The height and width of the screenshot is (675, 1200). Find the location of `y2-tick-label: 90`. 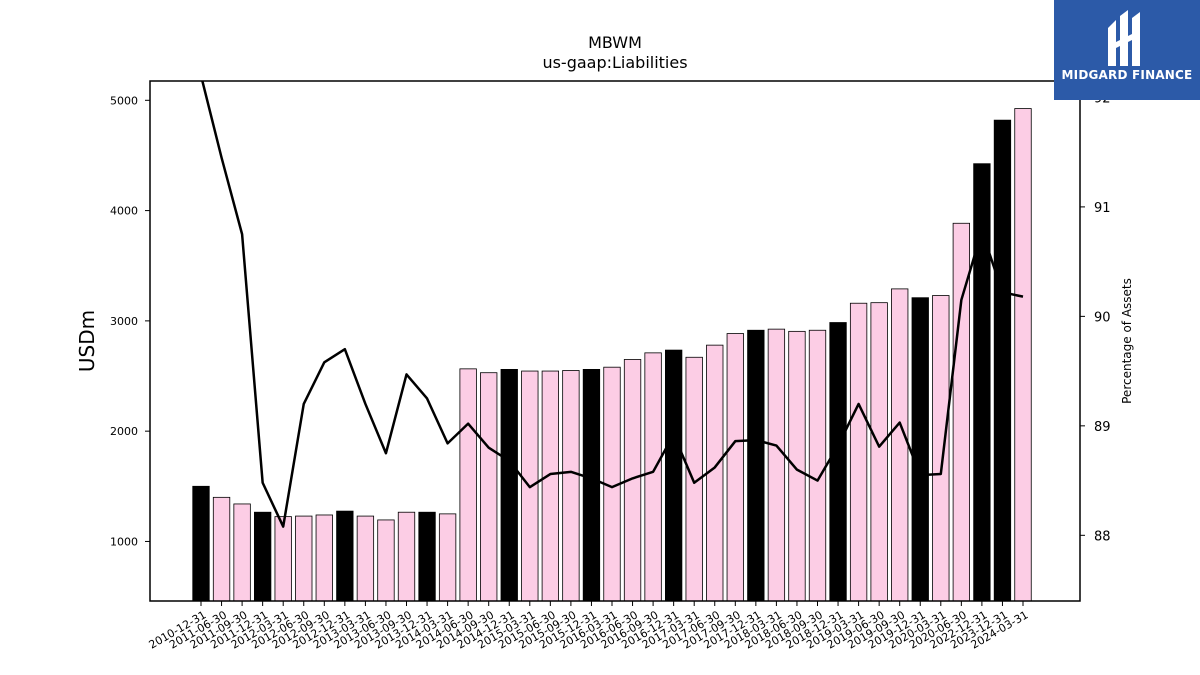

y2-tick-label: 90 is located at coordinates (1102, 317).